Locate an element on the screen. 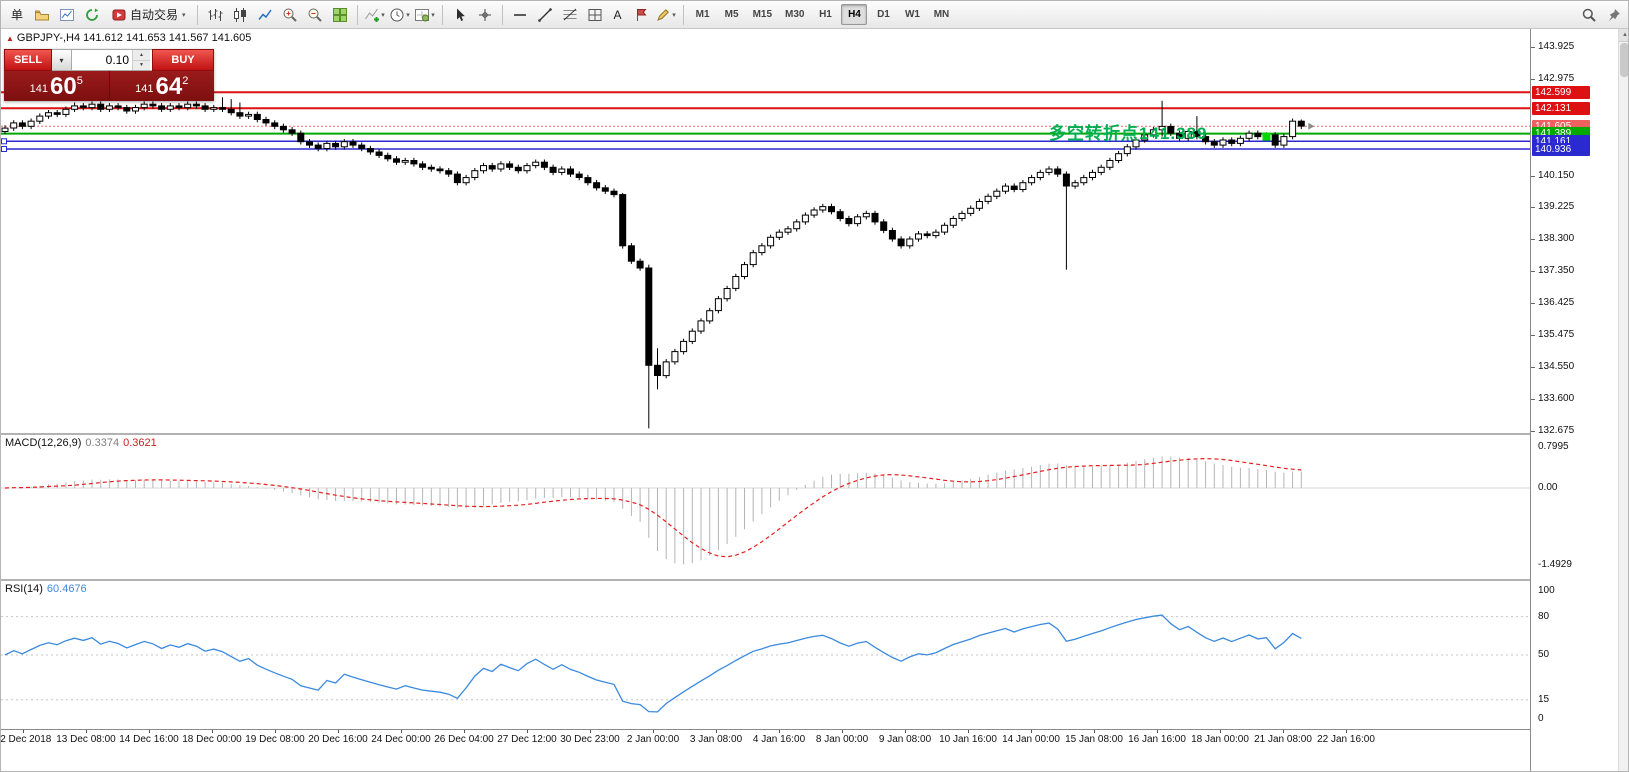  volume-stepper: ▲ ▼ is located at coordinates (141, 60).